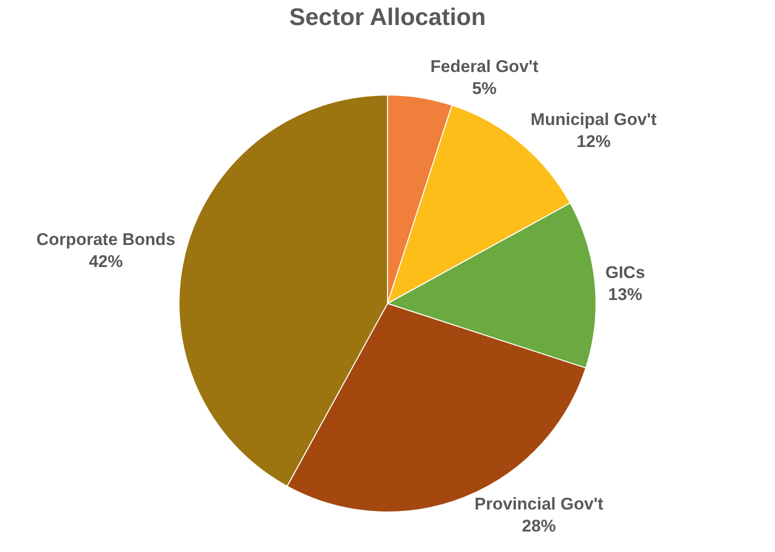  What do you see at coordinates (484, 66) in the screenshot?
I see `slice-label: Federal Gov't` at bounding box center [484, 66].